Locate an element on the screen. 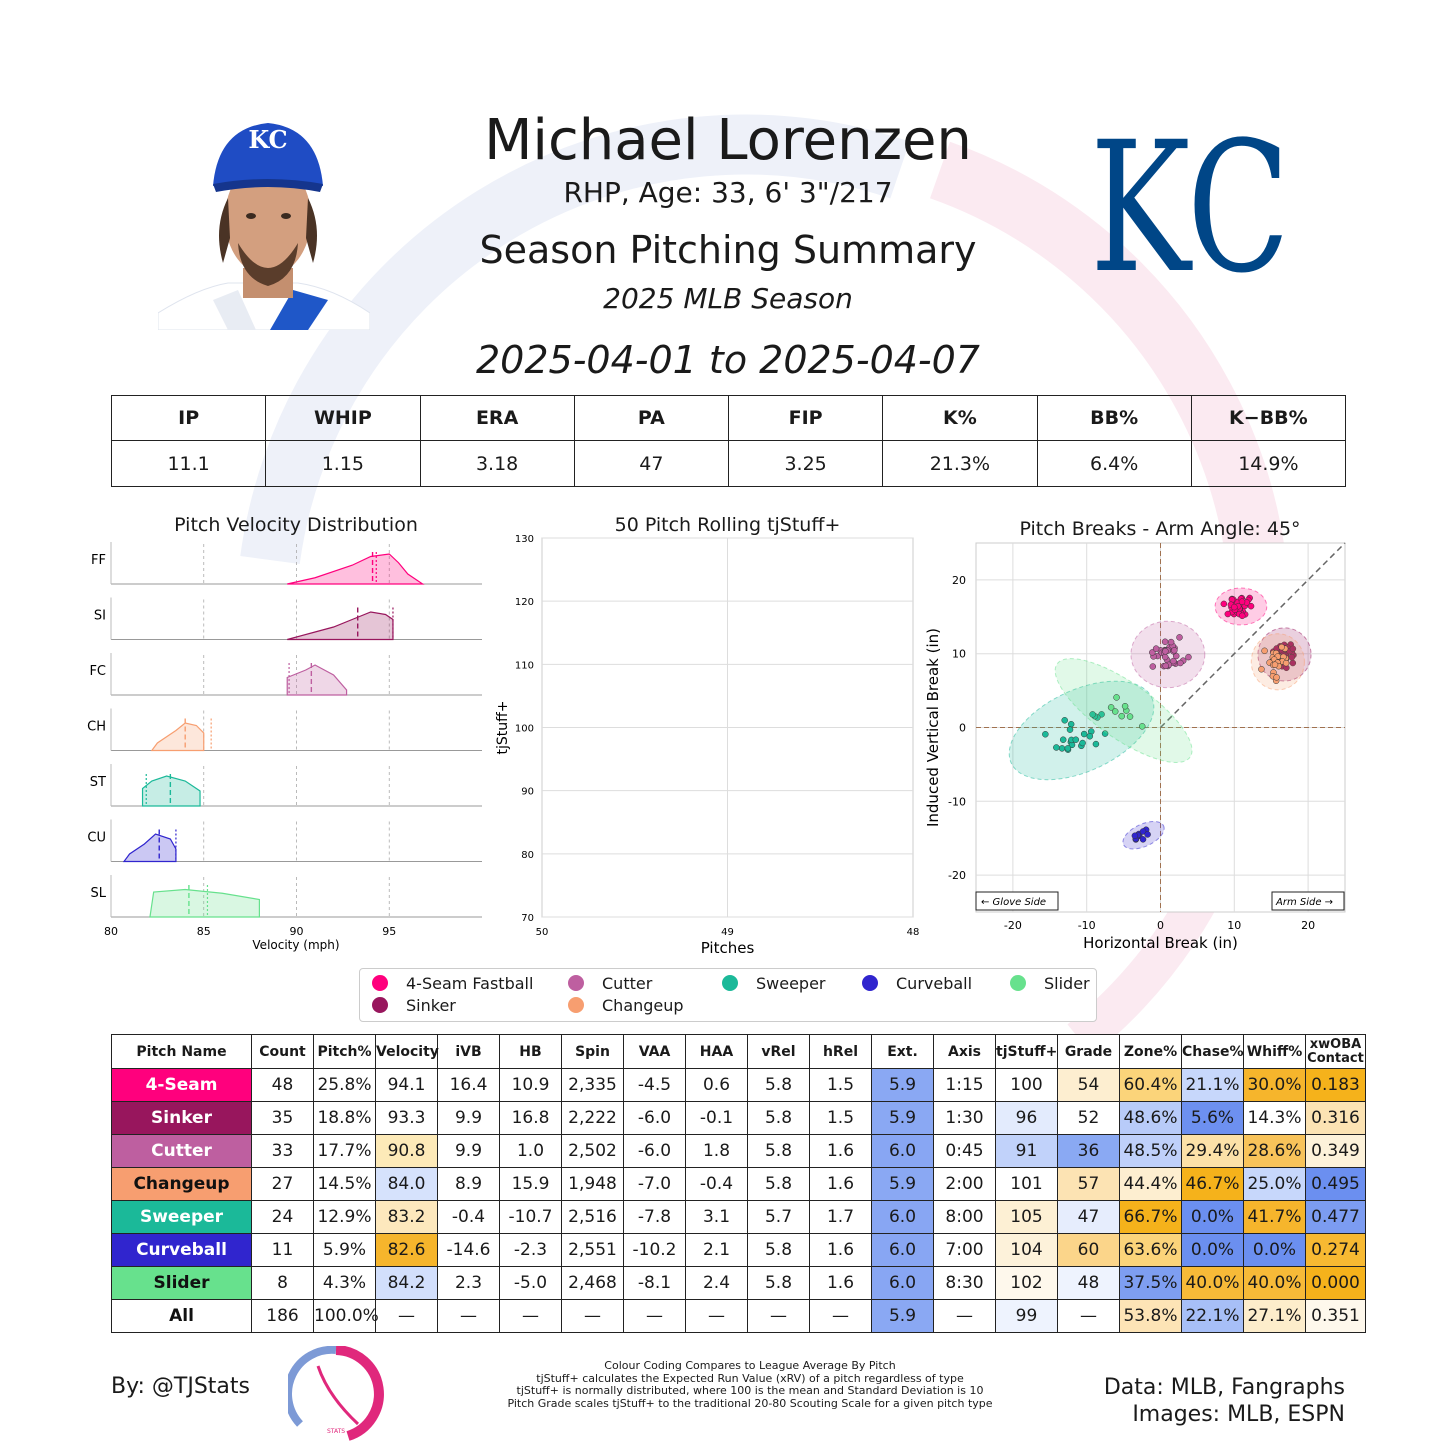  col-header-8: HAA is located at coordinates (716, 1051).